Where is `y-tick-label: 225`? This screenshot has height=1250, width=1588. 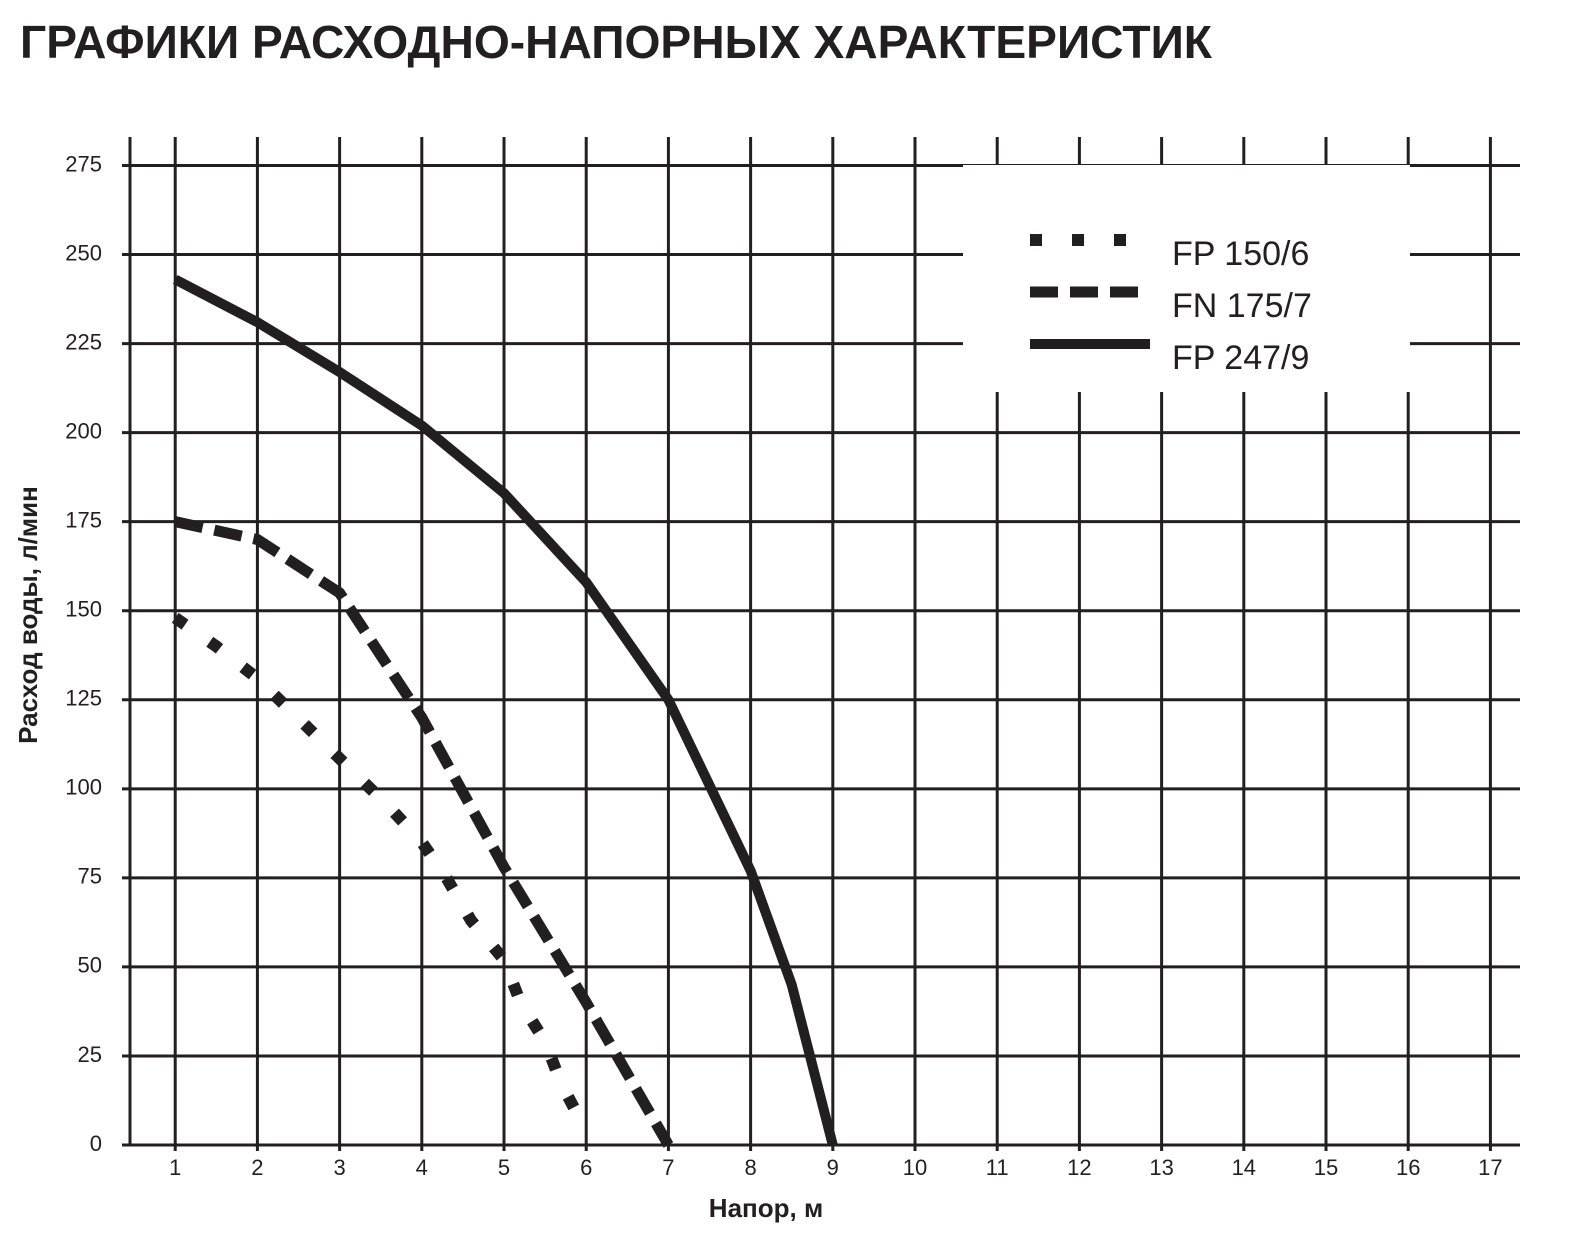 y-tick-label: 225 is located at coordinates (83, 341).